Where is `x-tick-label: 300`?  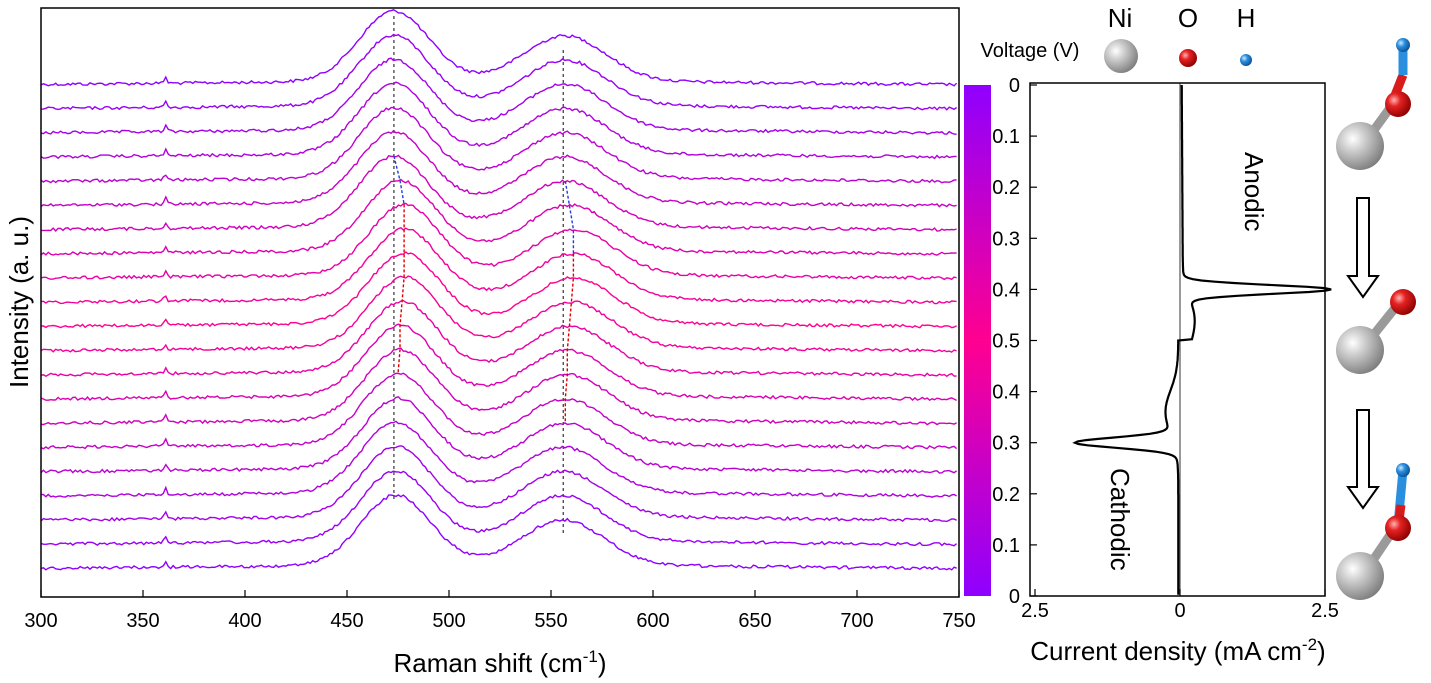 x-tick-label: 300 is located at coordinates (40, 621).